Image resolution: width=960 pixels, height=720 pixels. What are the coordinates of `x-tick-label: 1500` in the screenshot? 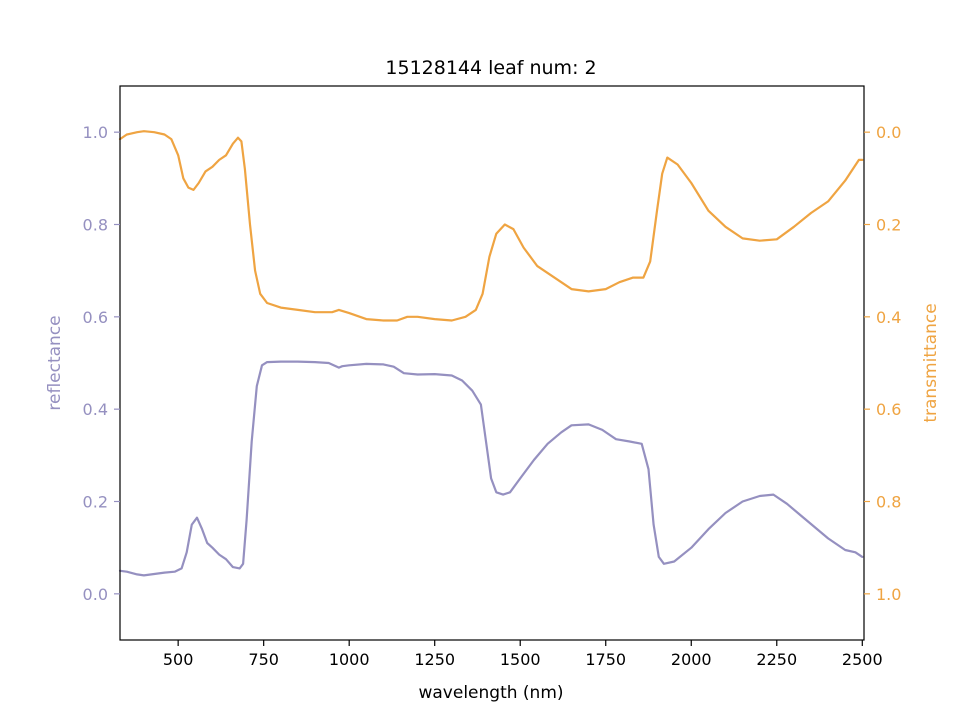 It's located at (520, 659).